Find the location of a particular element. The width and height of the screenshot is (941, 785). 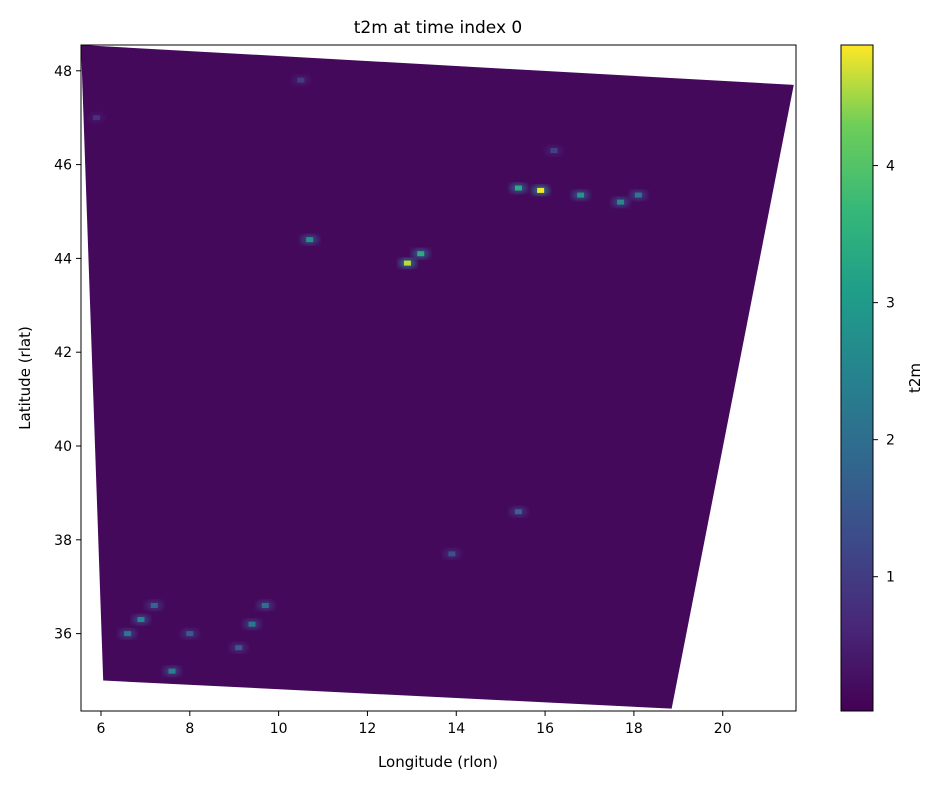

y-tick-label-44: 44 is located at coordinates (63, 259).